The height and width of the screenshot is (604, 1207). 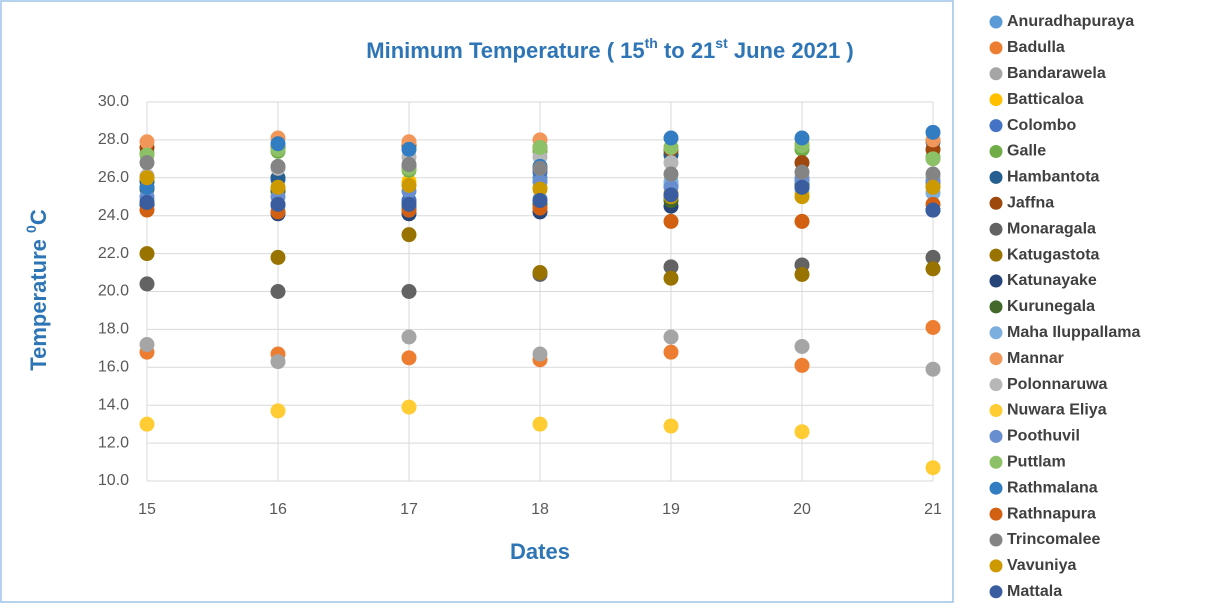 I want to click on legend-label: Galle, so click(x=1026, y=151).